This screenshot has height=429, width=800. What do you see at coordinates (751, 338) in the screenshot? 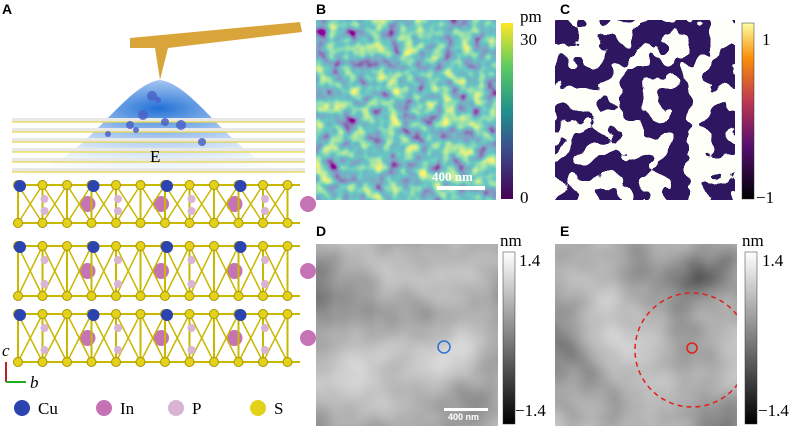
I see `colorbar` at bounding box center [751, 338].